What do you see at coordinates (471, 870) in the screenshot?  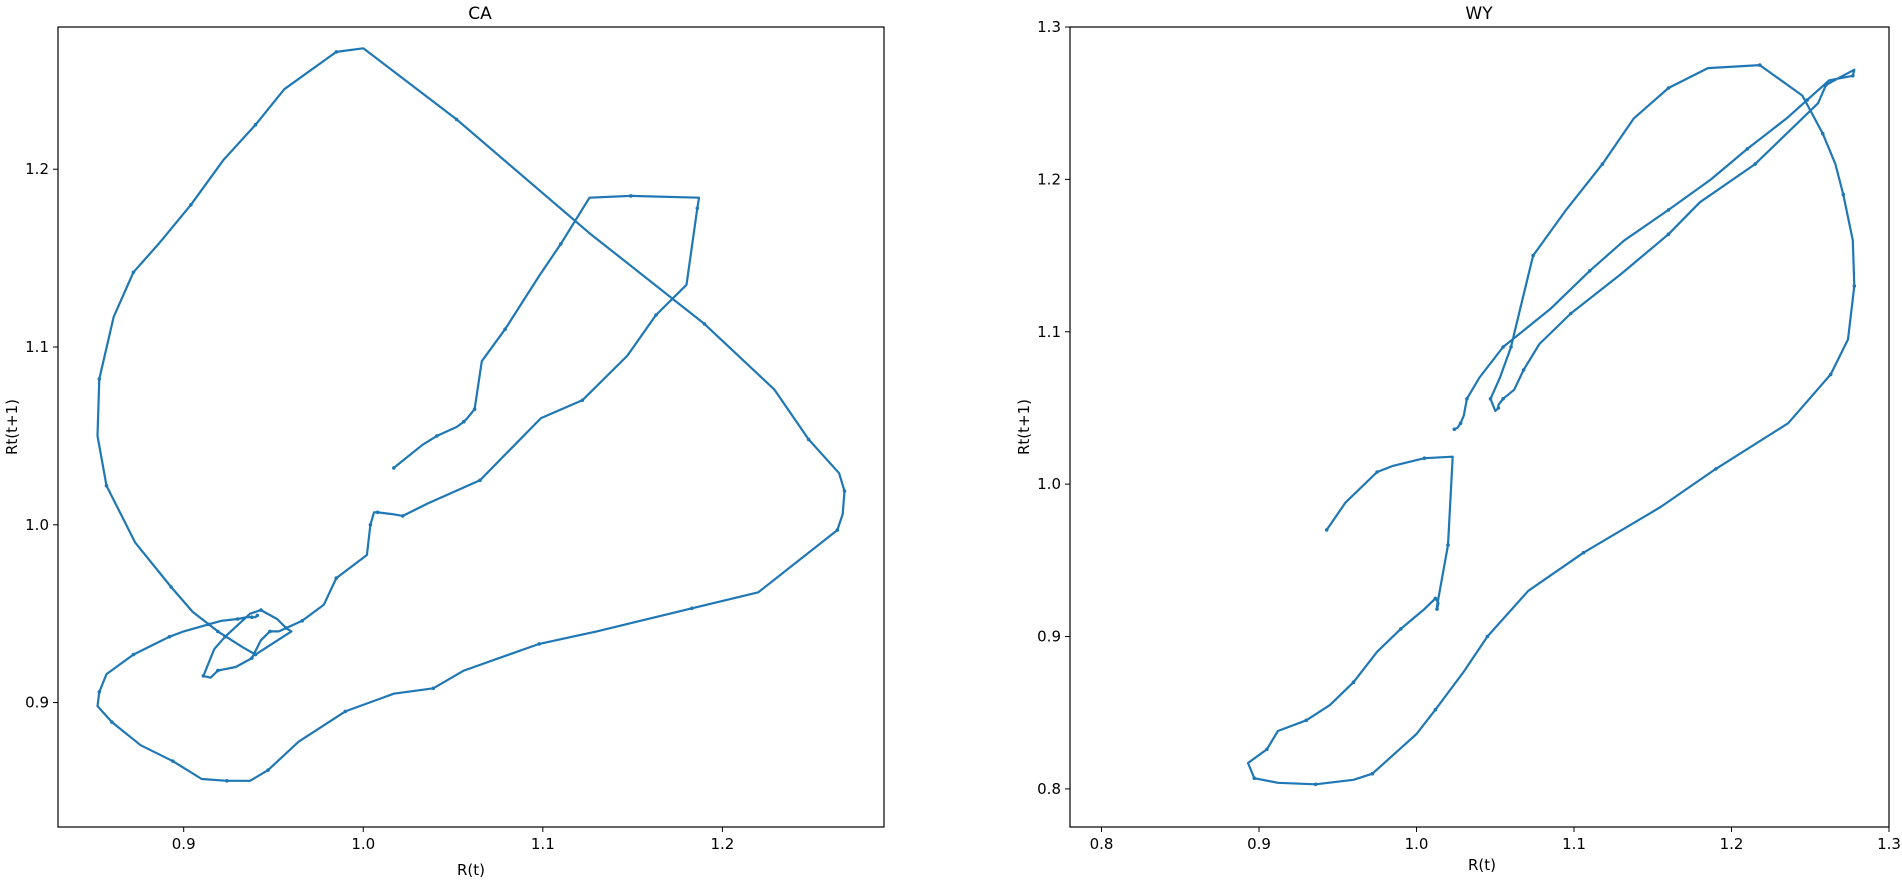 I see `ca-x-axis-label: R(t)` at bounding box center [471, 870].